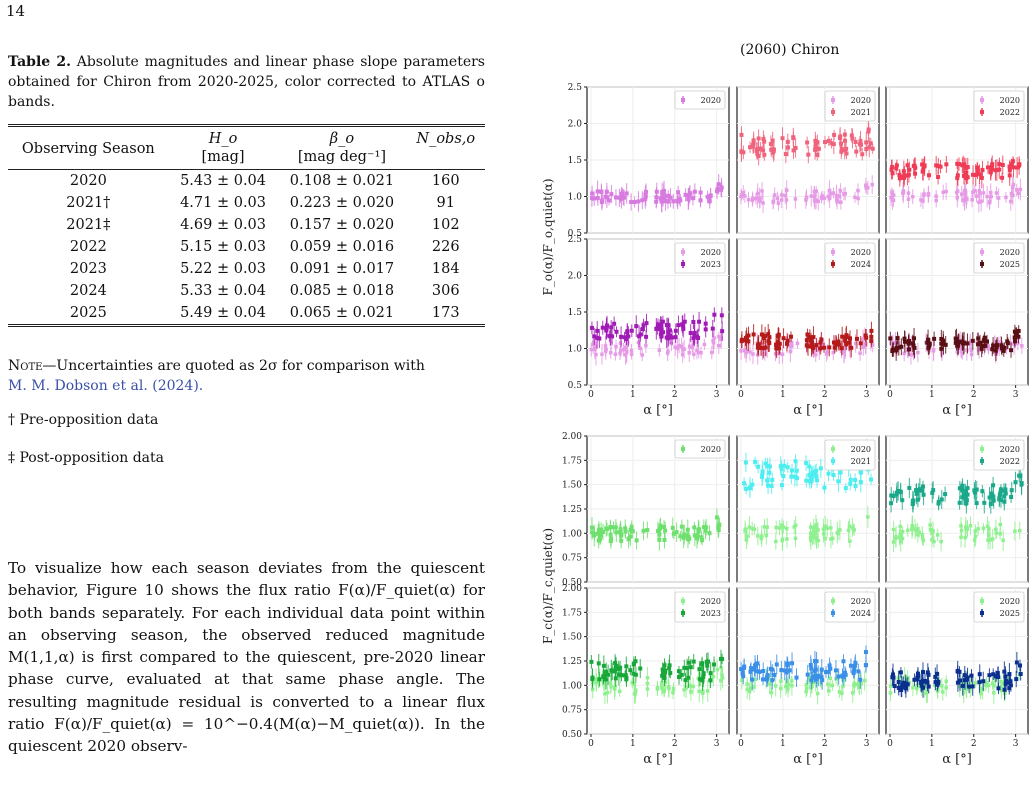 This screenshot has height=788, width=1033. Describe the element at coordinates (223, 313) in the screenshot. I see `table-cell-h: 5.49 ± 0.04` at that location.